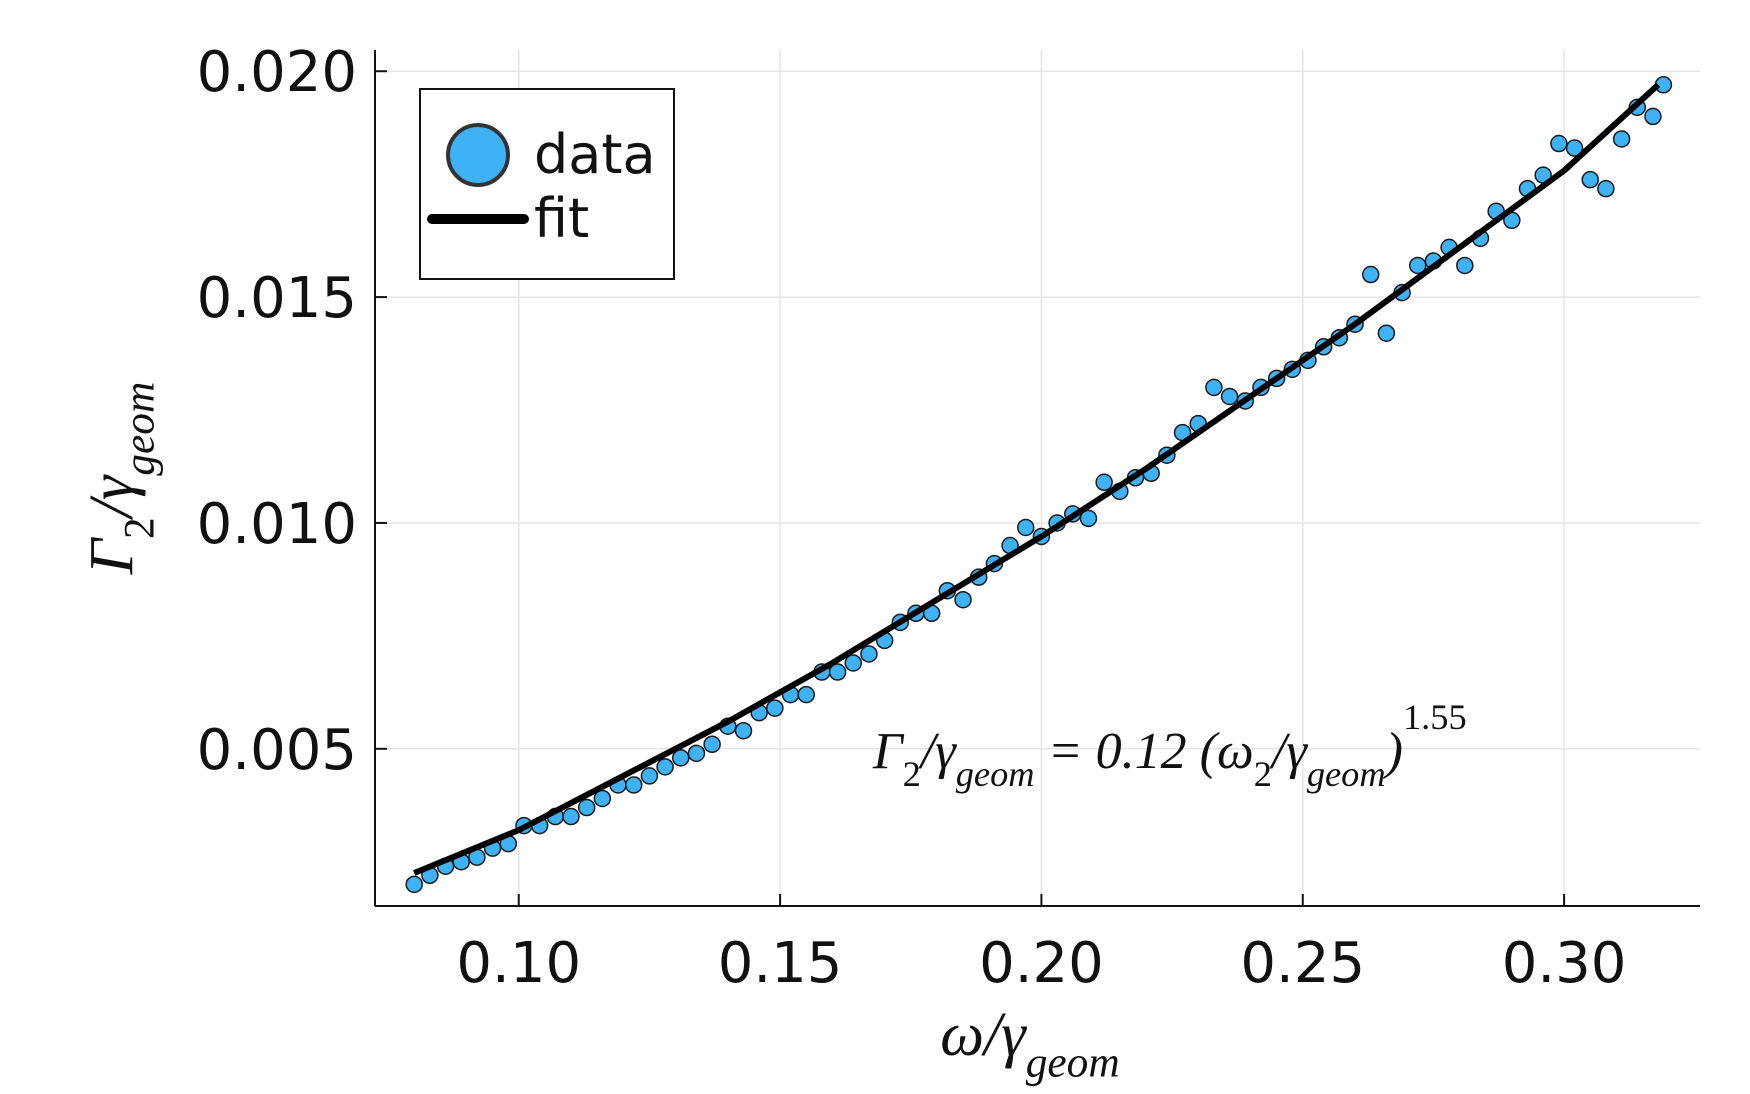 Image resolution: width=1750 pixels, height=1094 pixels. Describe the element at coordinates (1393, 751) in the screenshot. I see `math-part: )` at that location.